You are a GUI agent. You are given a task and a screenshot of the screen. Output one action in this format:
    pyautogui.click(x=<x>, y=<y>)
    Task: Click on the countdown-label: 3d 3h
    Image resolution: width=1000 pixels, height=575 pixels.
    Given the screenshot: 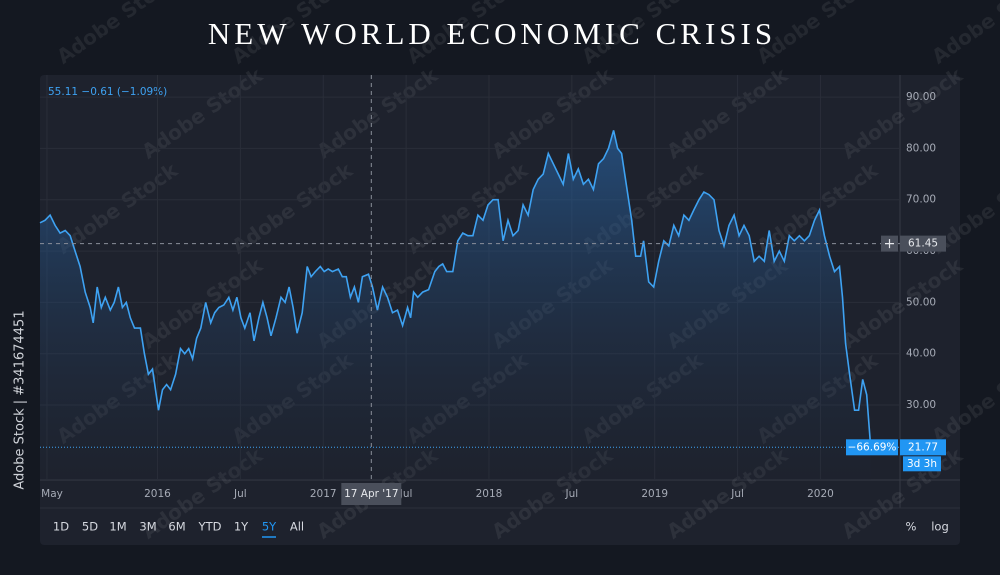 What is the action you would take?
    pyautogui.click(x=922, y=464)
    